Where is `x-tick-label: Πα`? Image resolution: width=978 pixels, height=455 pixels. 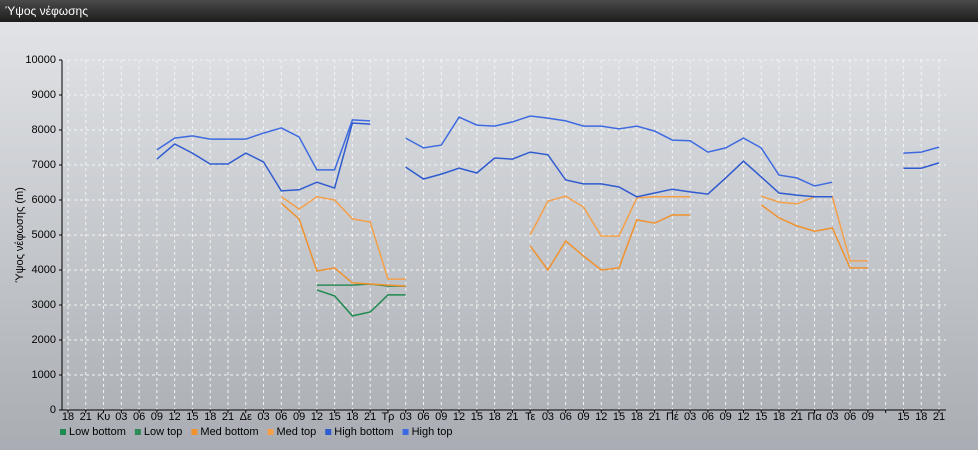
x-tick-label: Πα is located at coordinates (814, 417).